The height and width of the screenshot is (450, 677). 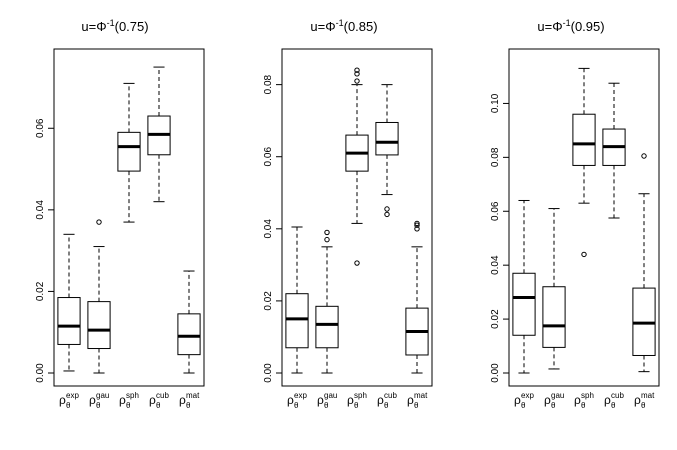 What do you see at coordinates (69, 302) in the screenshot?
I see `box-exp` at bounding box center [69, 302].